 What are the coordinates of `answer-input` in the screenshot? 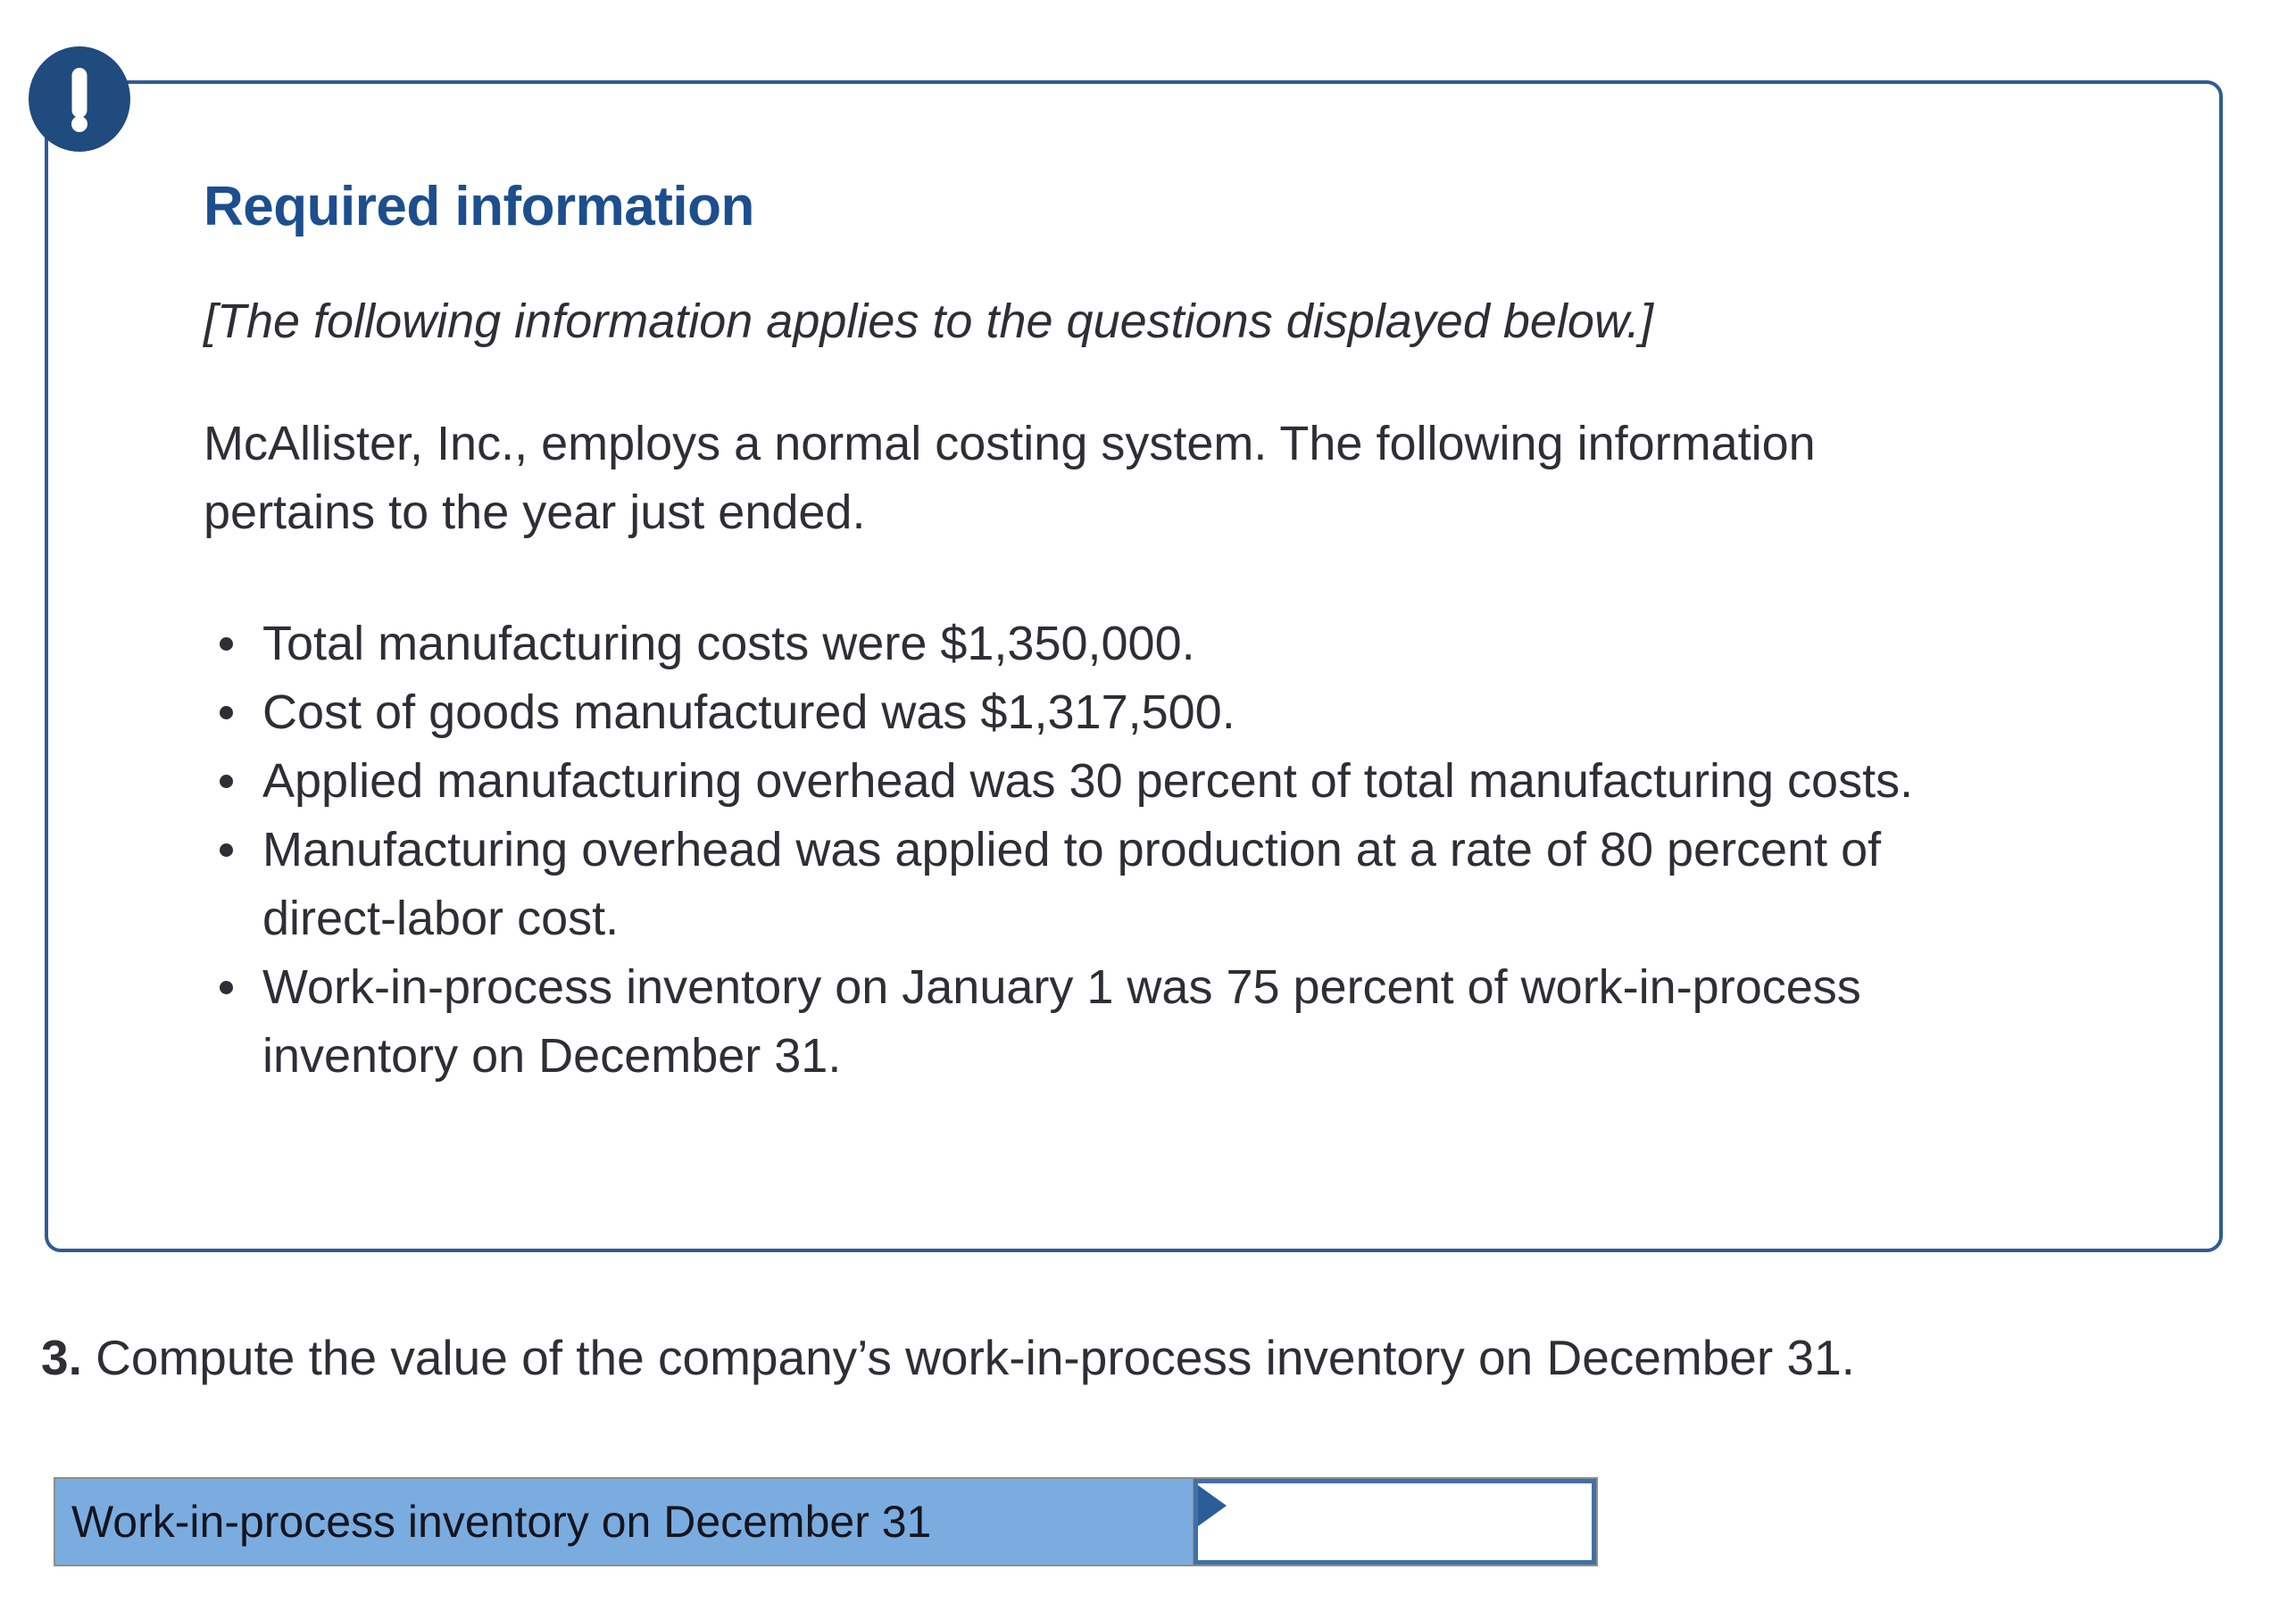 It's located at (1395, 1521).